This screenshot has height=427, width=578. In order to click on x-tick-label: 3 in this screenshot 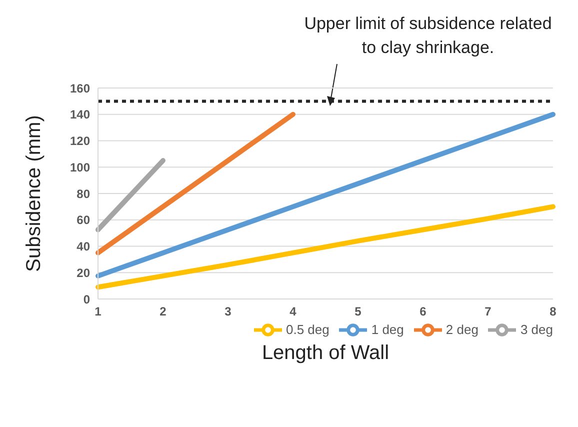, I will do `click(228, 311)`.